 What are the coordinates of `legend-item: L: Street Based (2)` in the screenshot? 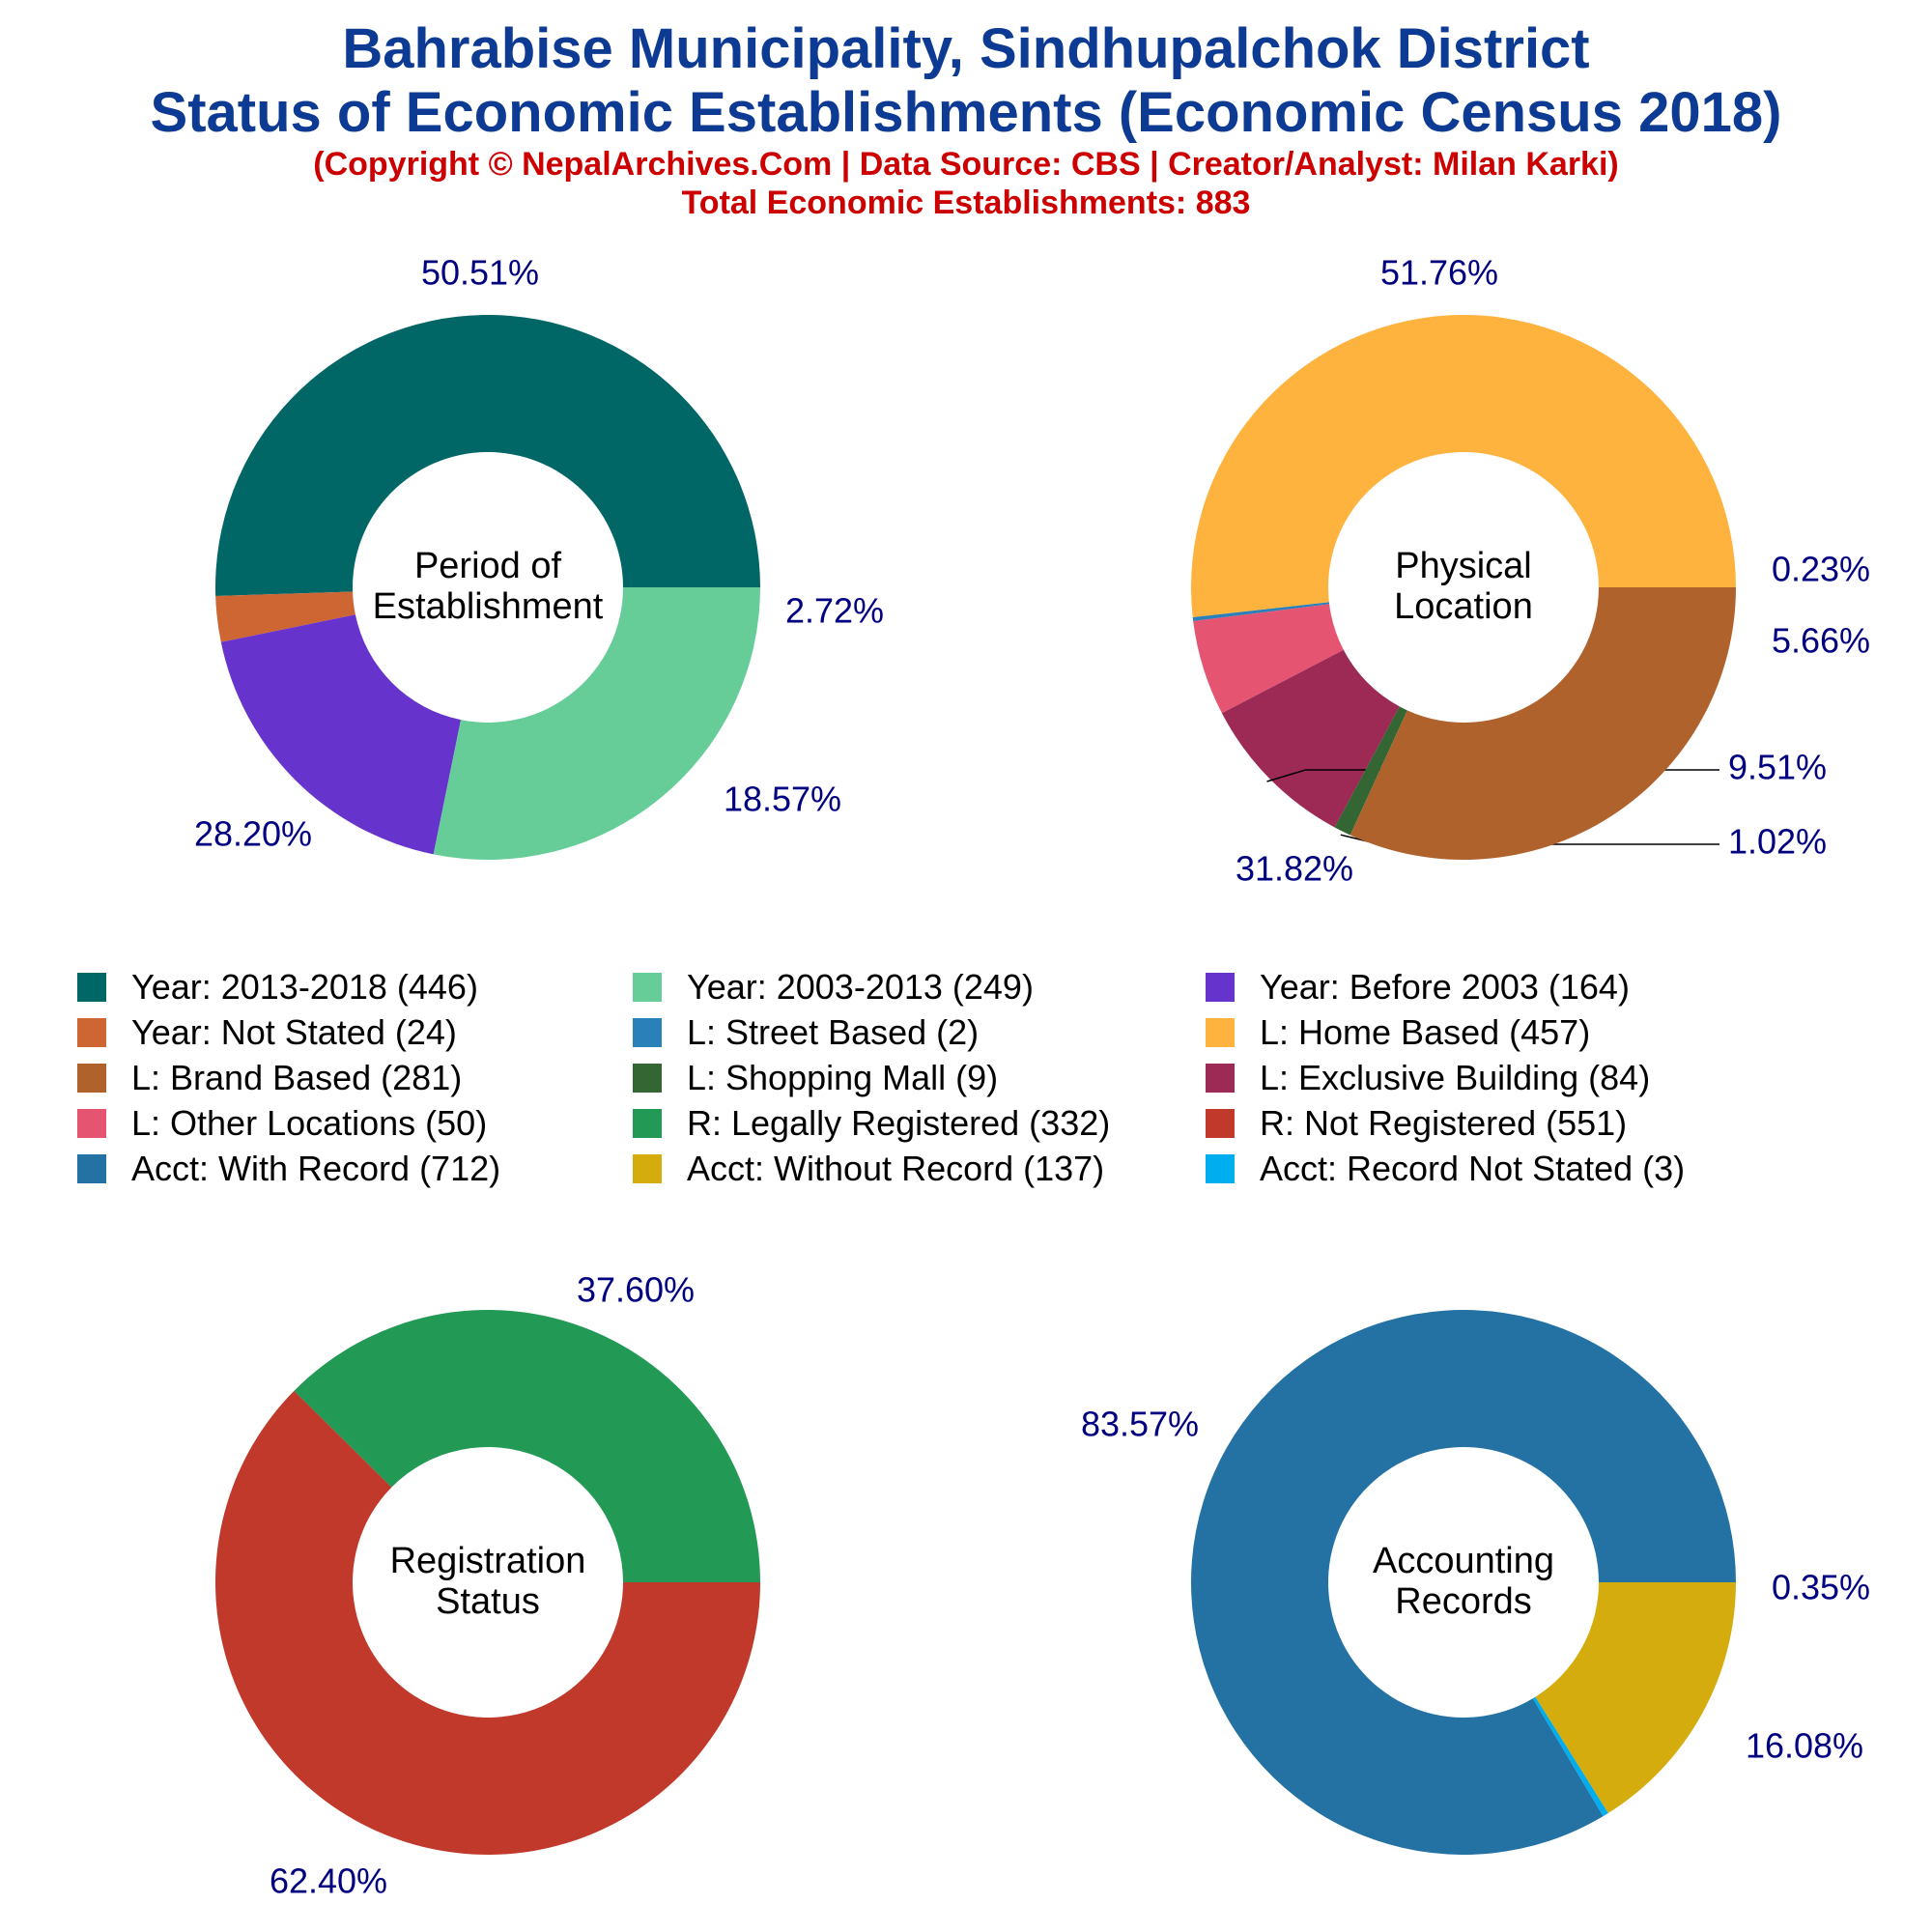 It's located at (806, 1032).